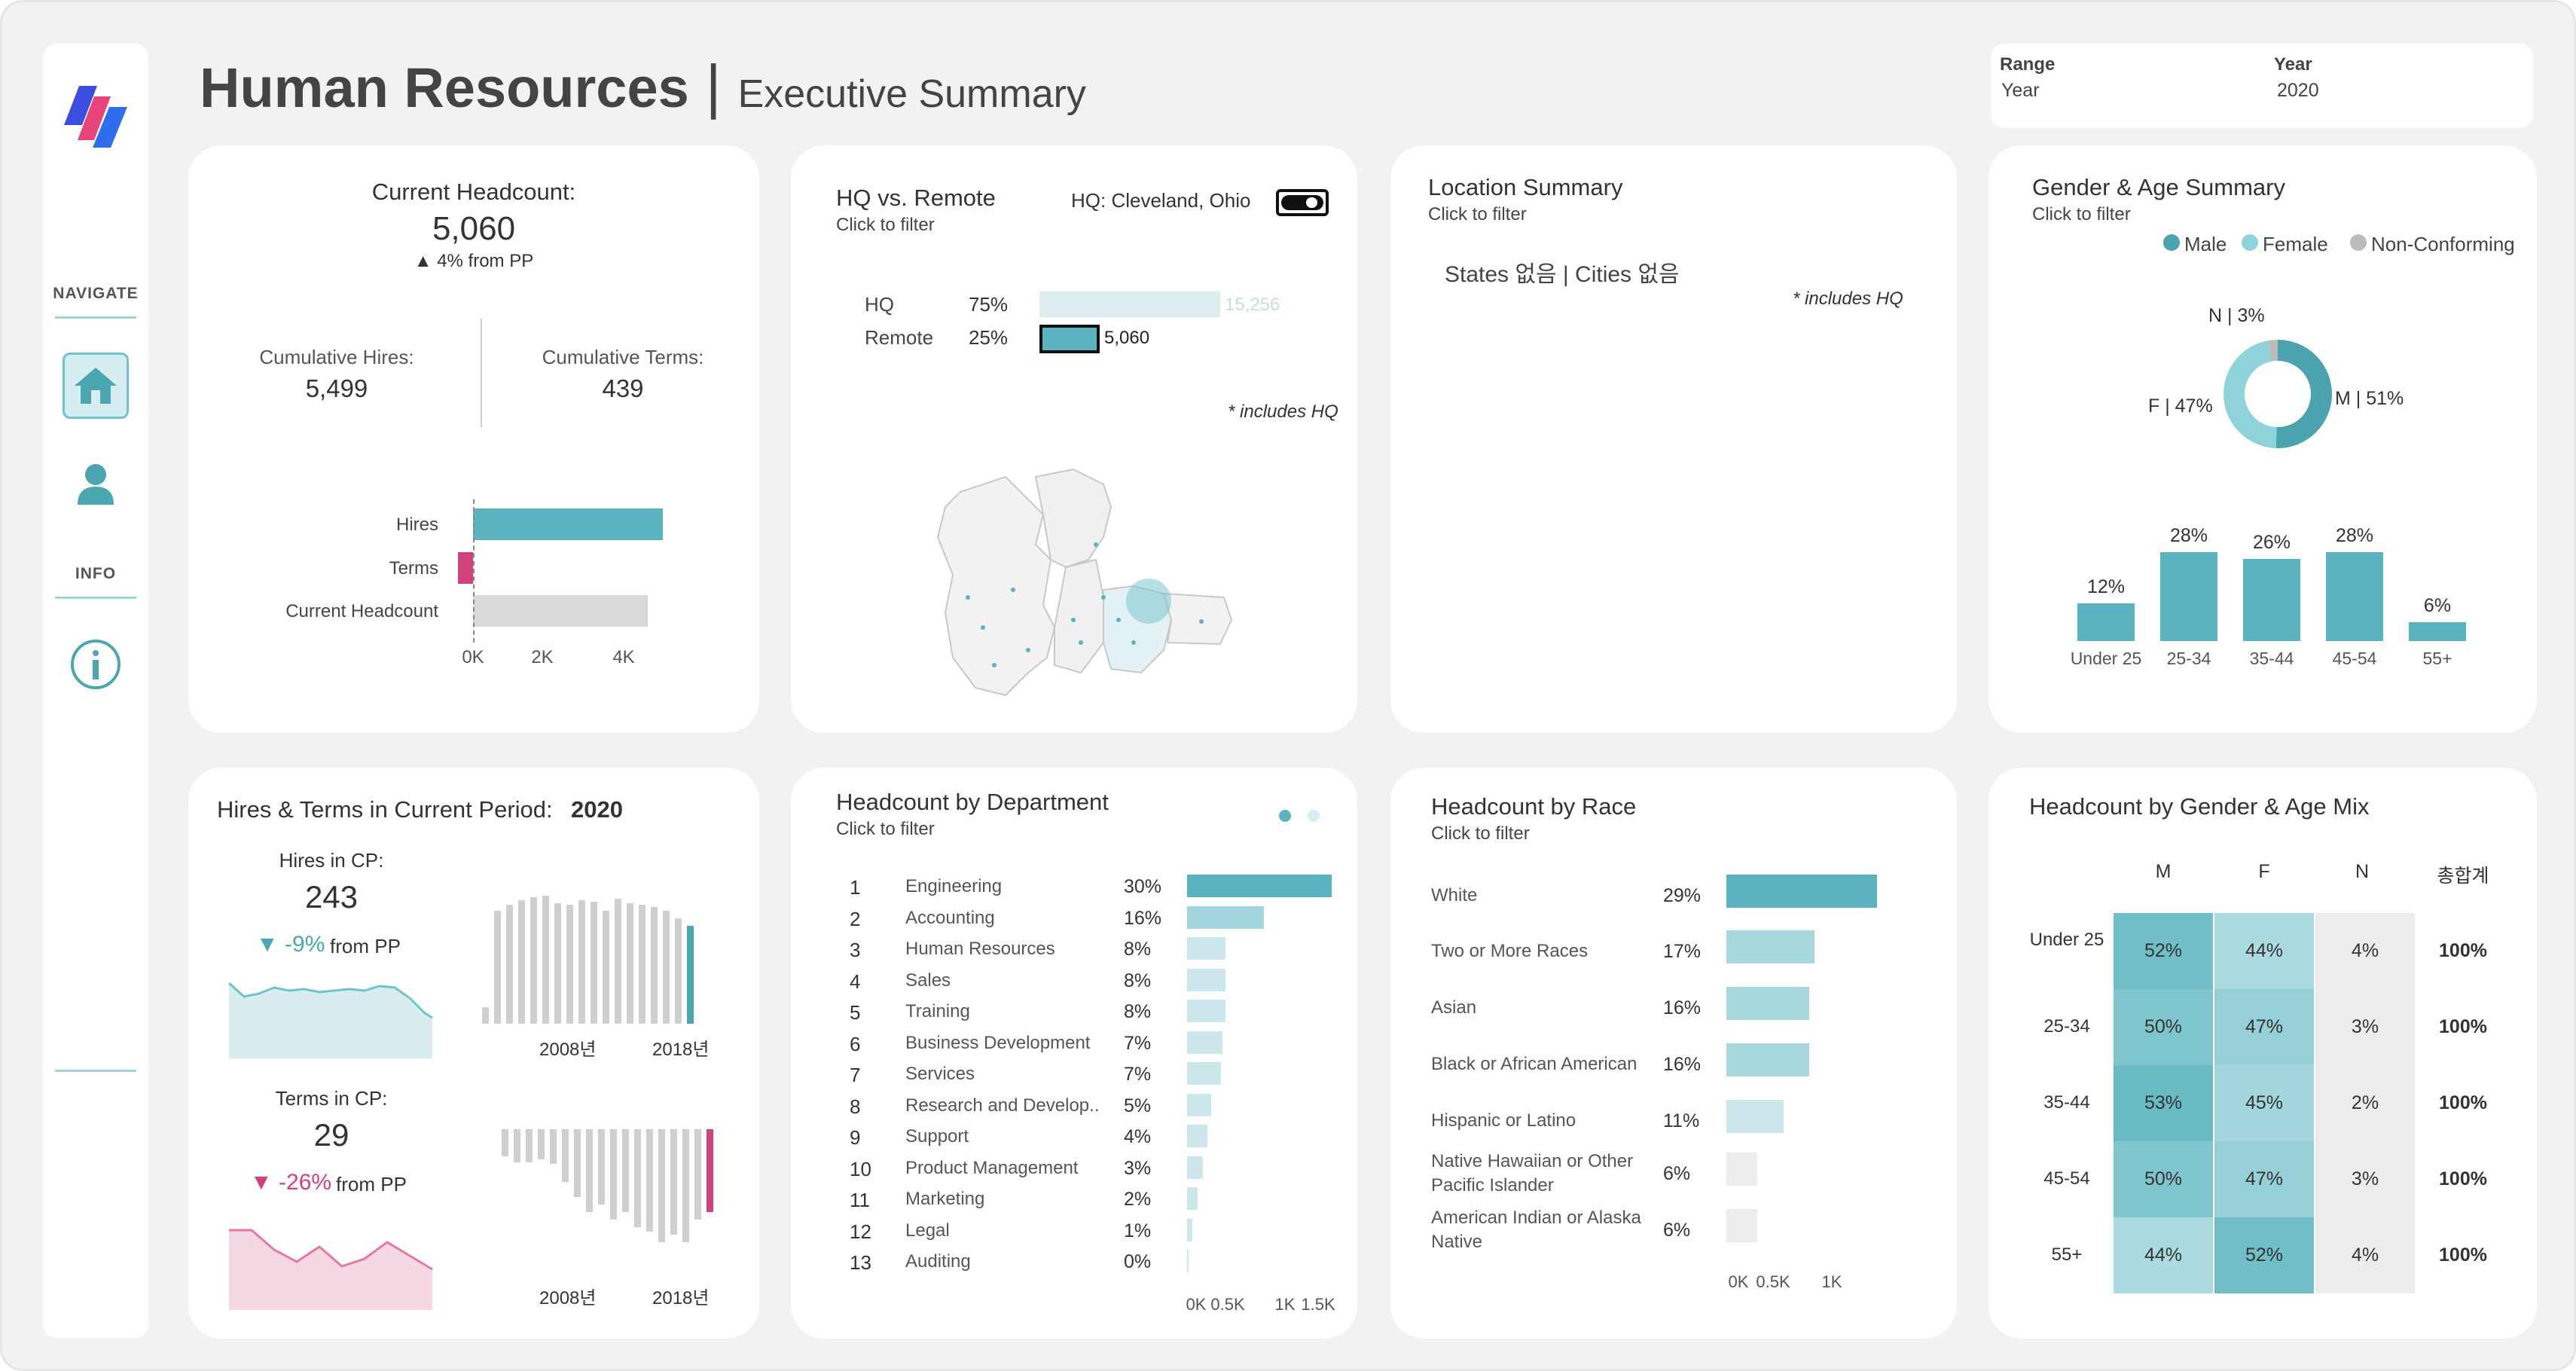  I want to click on race-name: Hispanic or Latino, so click(1504, 1120).